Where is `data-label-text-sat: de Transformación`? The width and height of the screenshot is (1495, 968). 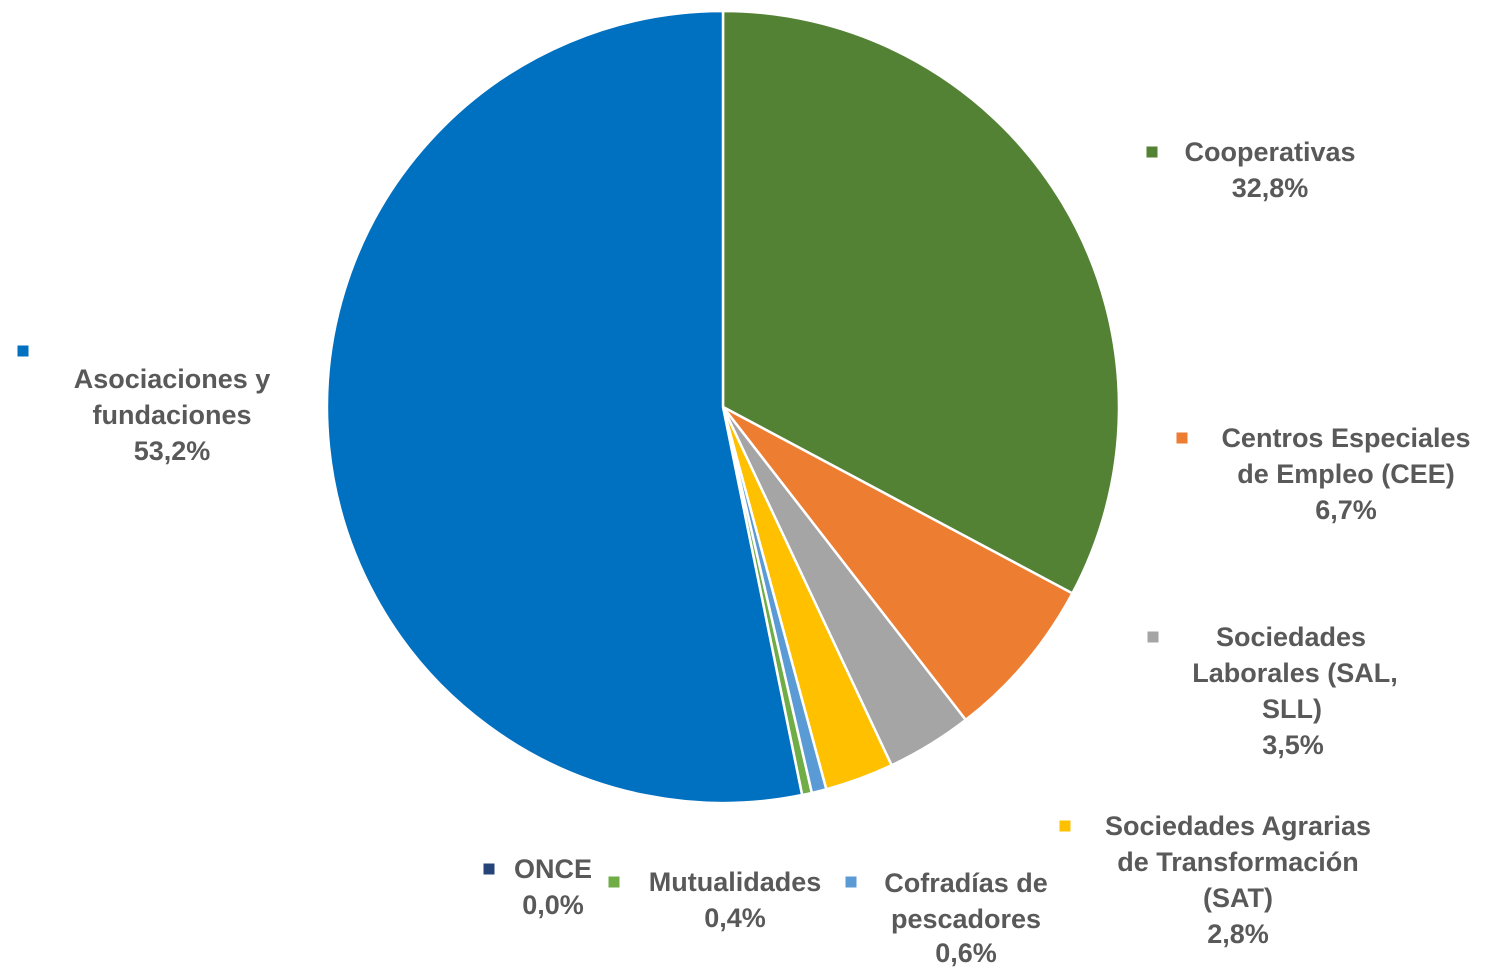 data-label-text-sat: de Transformación is located at coordinates (1238, 862).